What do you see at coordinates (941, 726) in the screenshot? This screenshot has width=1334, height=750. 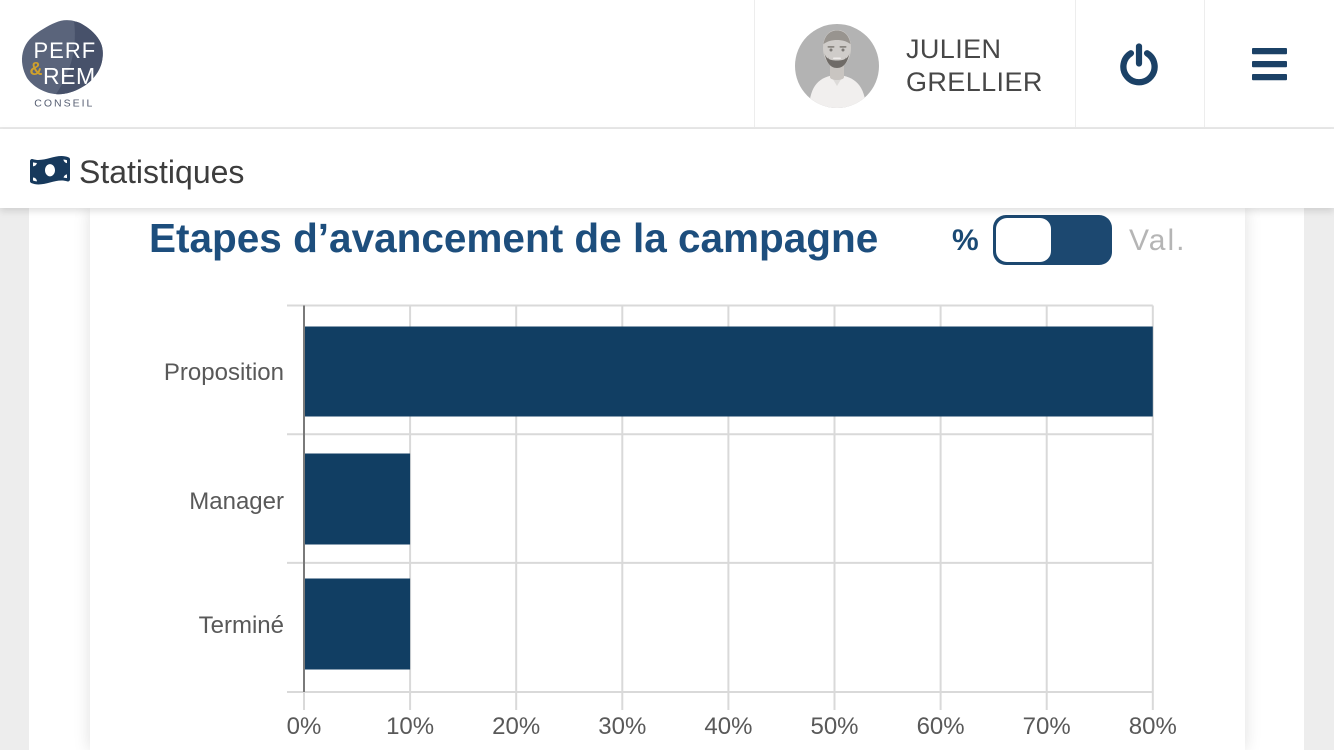 I see `svg-text: 60%` at bounding box center [941, 726].